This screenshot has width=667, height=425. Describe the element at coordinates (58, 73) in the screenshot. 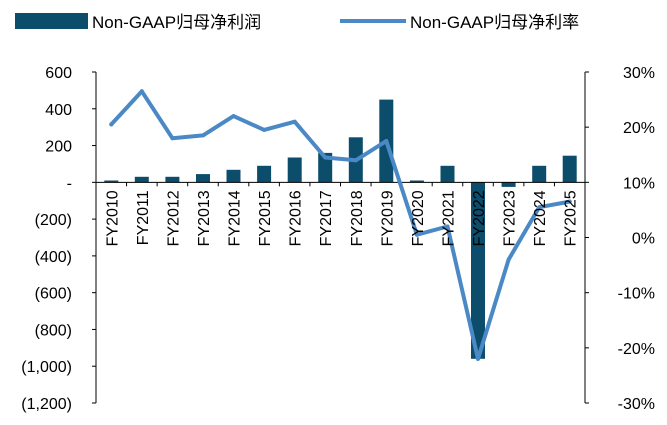

I see `left-tick-label: 600` at that location.